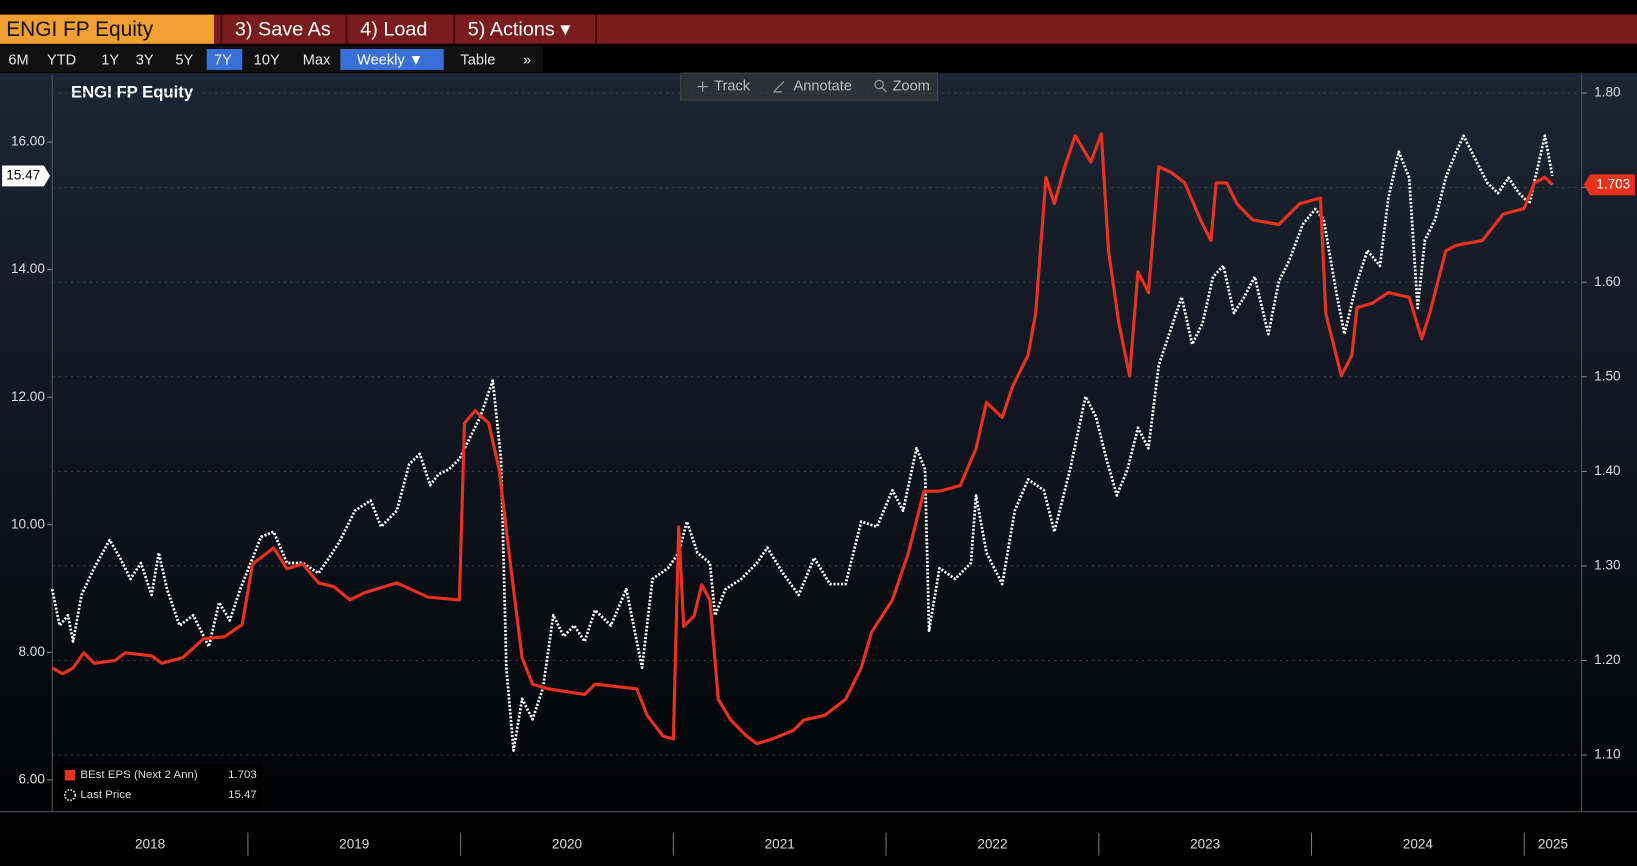 The width and height of the screenshot is (1637, 866). What do you see at coordinates (911, 86) in the screenshot?
I see `tool-button: Zoom` at bounding box center [911, 86].